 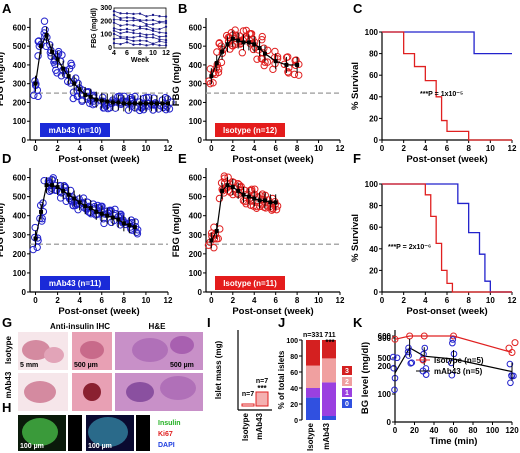 What do you see at coordinates (493, 430) in the screenshot?
I see `x-tick-label: 100` at bounding box center [493, 430].